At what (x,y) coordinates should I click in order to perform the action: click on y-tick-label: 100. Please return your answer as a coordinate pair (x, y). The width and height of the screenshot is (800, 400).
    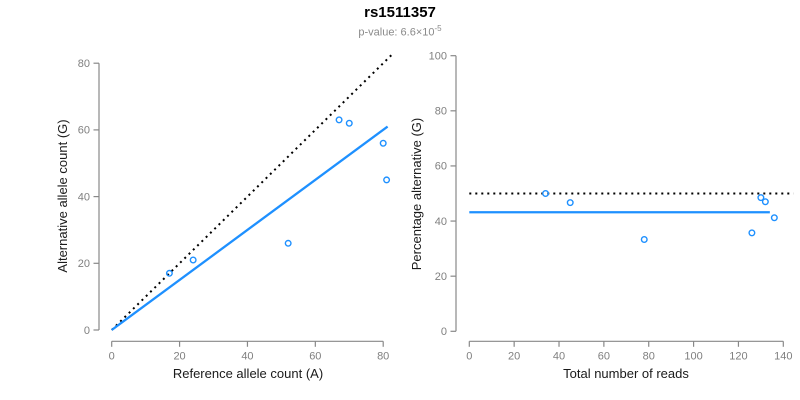
    Looking at the image, I should click on (438, 57).